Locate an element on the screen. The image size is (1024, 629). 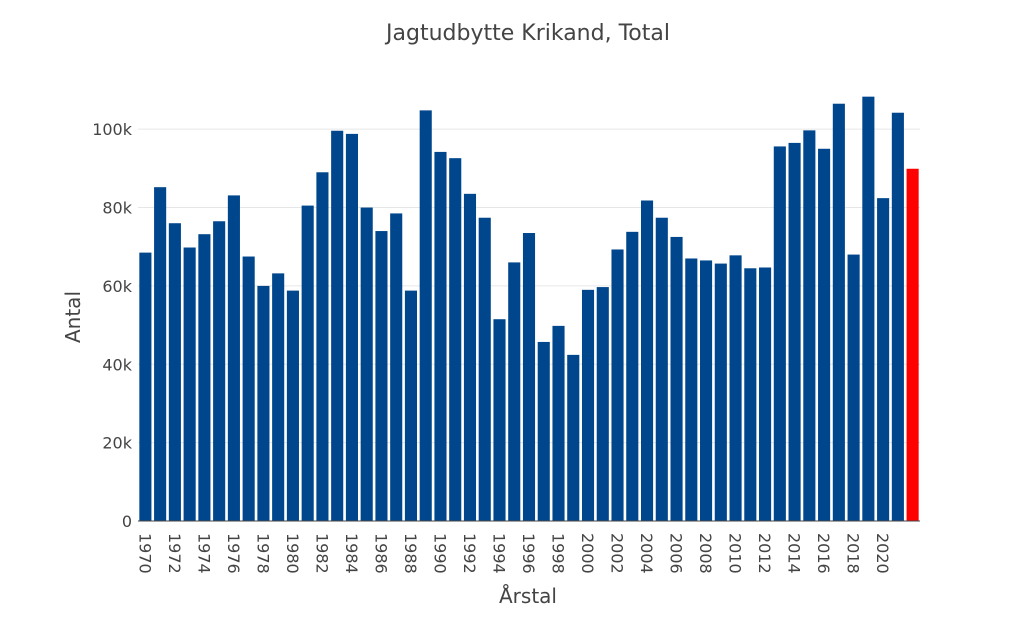
y-tick-label: 40k is located at coordinates (117, 364).